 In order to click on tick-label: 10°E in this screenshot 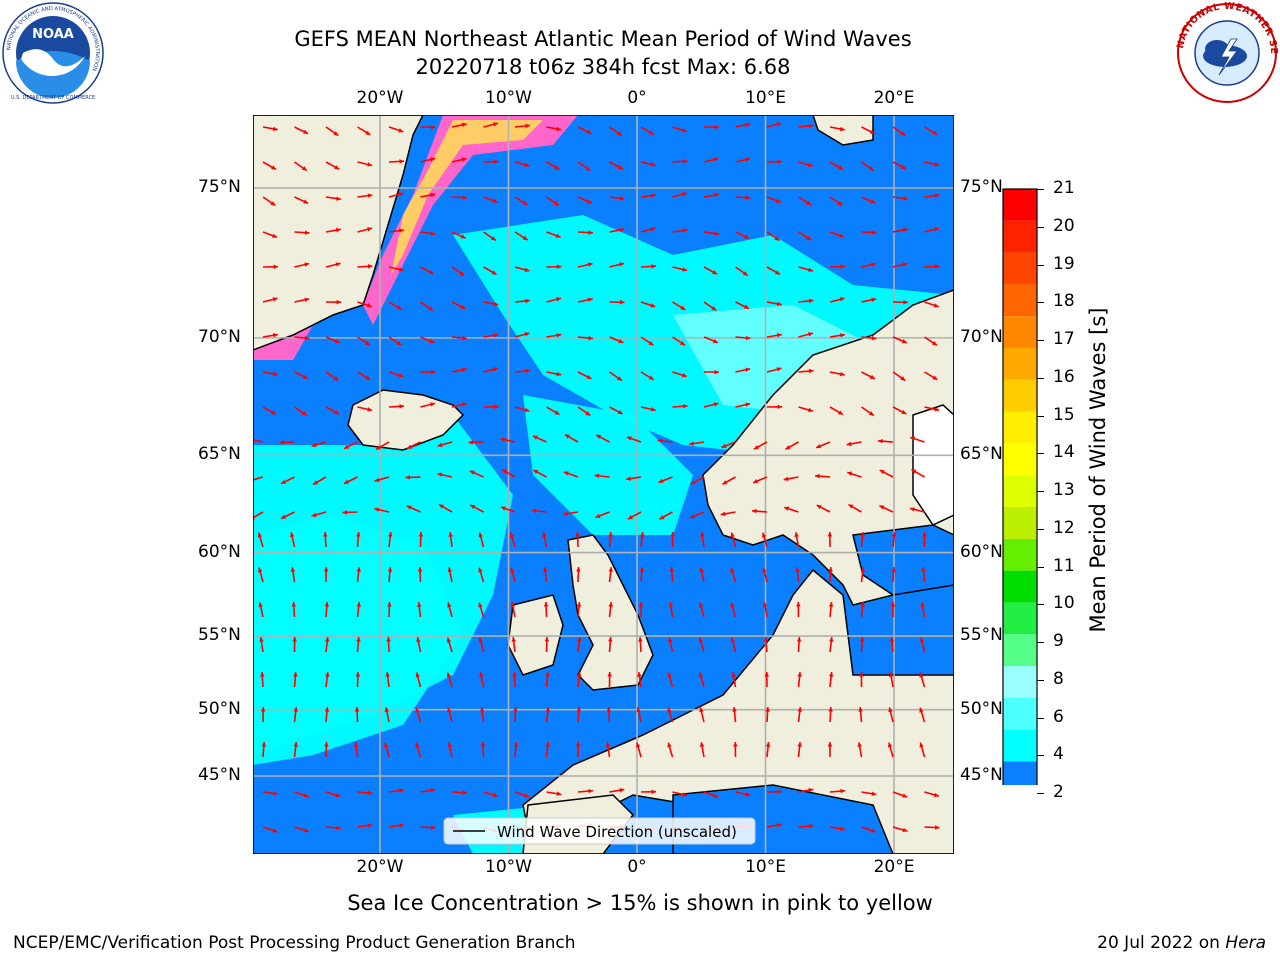, I will do `click(765, 98)`.